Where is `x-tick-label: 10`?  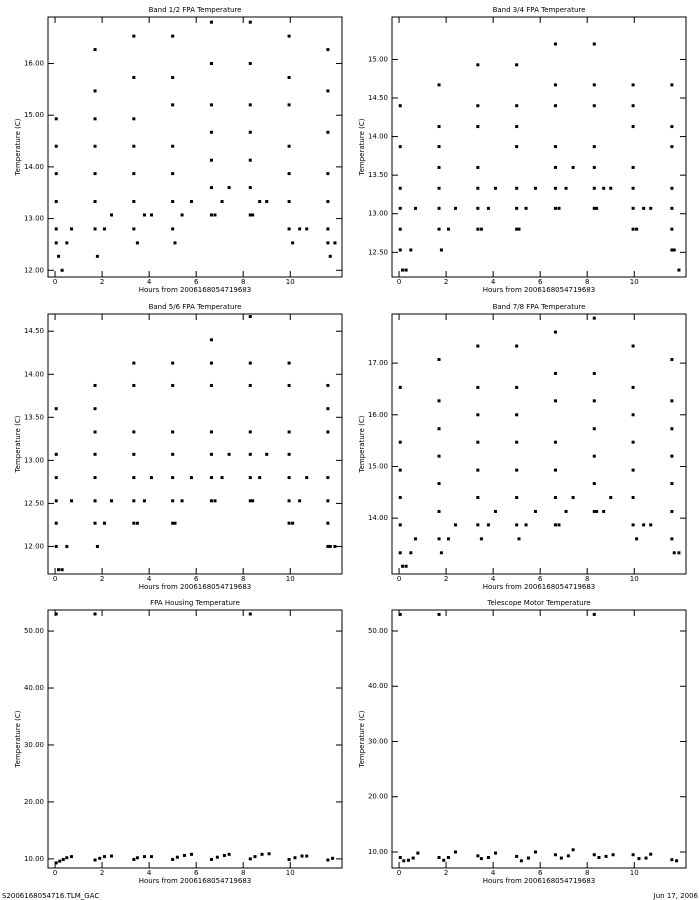 x-tick-label: 10 is located at coordinates (290, 282).